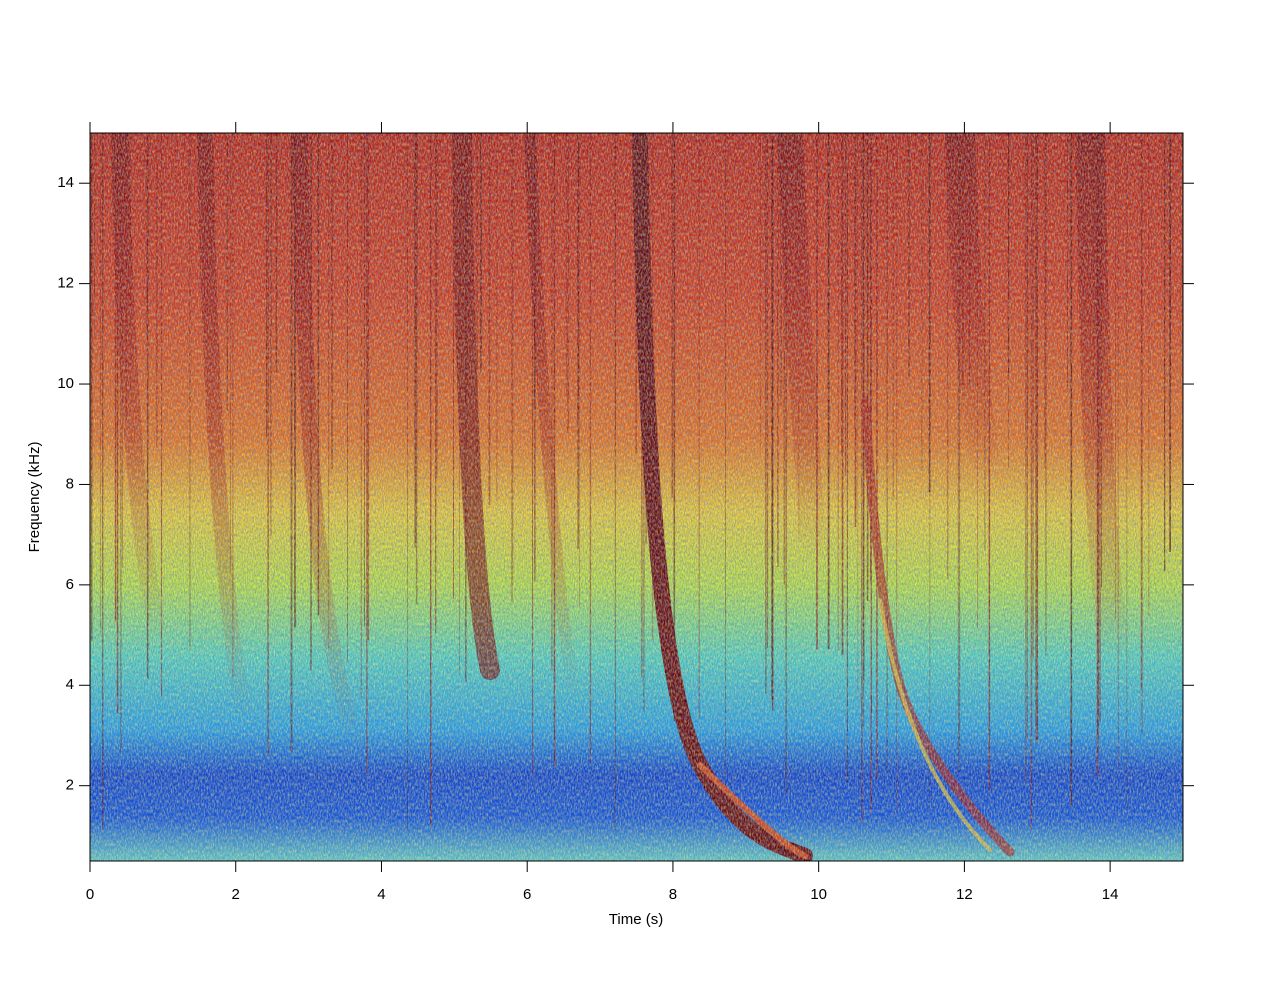 The height and width of the screenshot is (1002, 1280). What do you see at coordinates (964, 894) in the screenshot?
I see `x-tick-label: 12` at bounding box center [964, 894].